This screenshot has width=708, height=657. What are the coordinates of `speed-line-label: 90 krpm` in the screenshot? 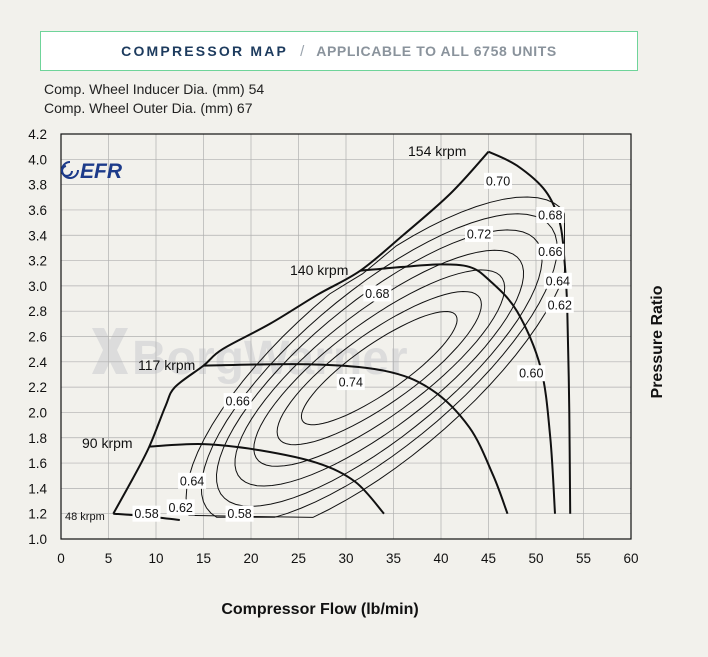 It's located at (107, 443).